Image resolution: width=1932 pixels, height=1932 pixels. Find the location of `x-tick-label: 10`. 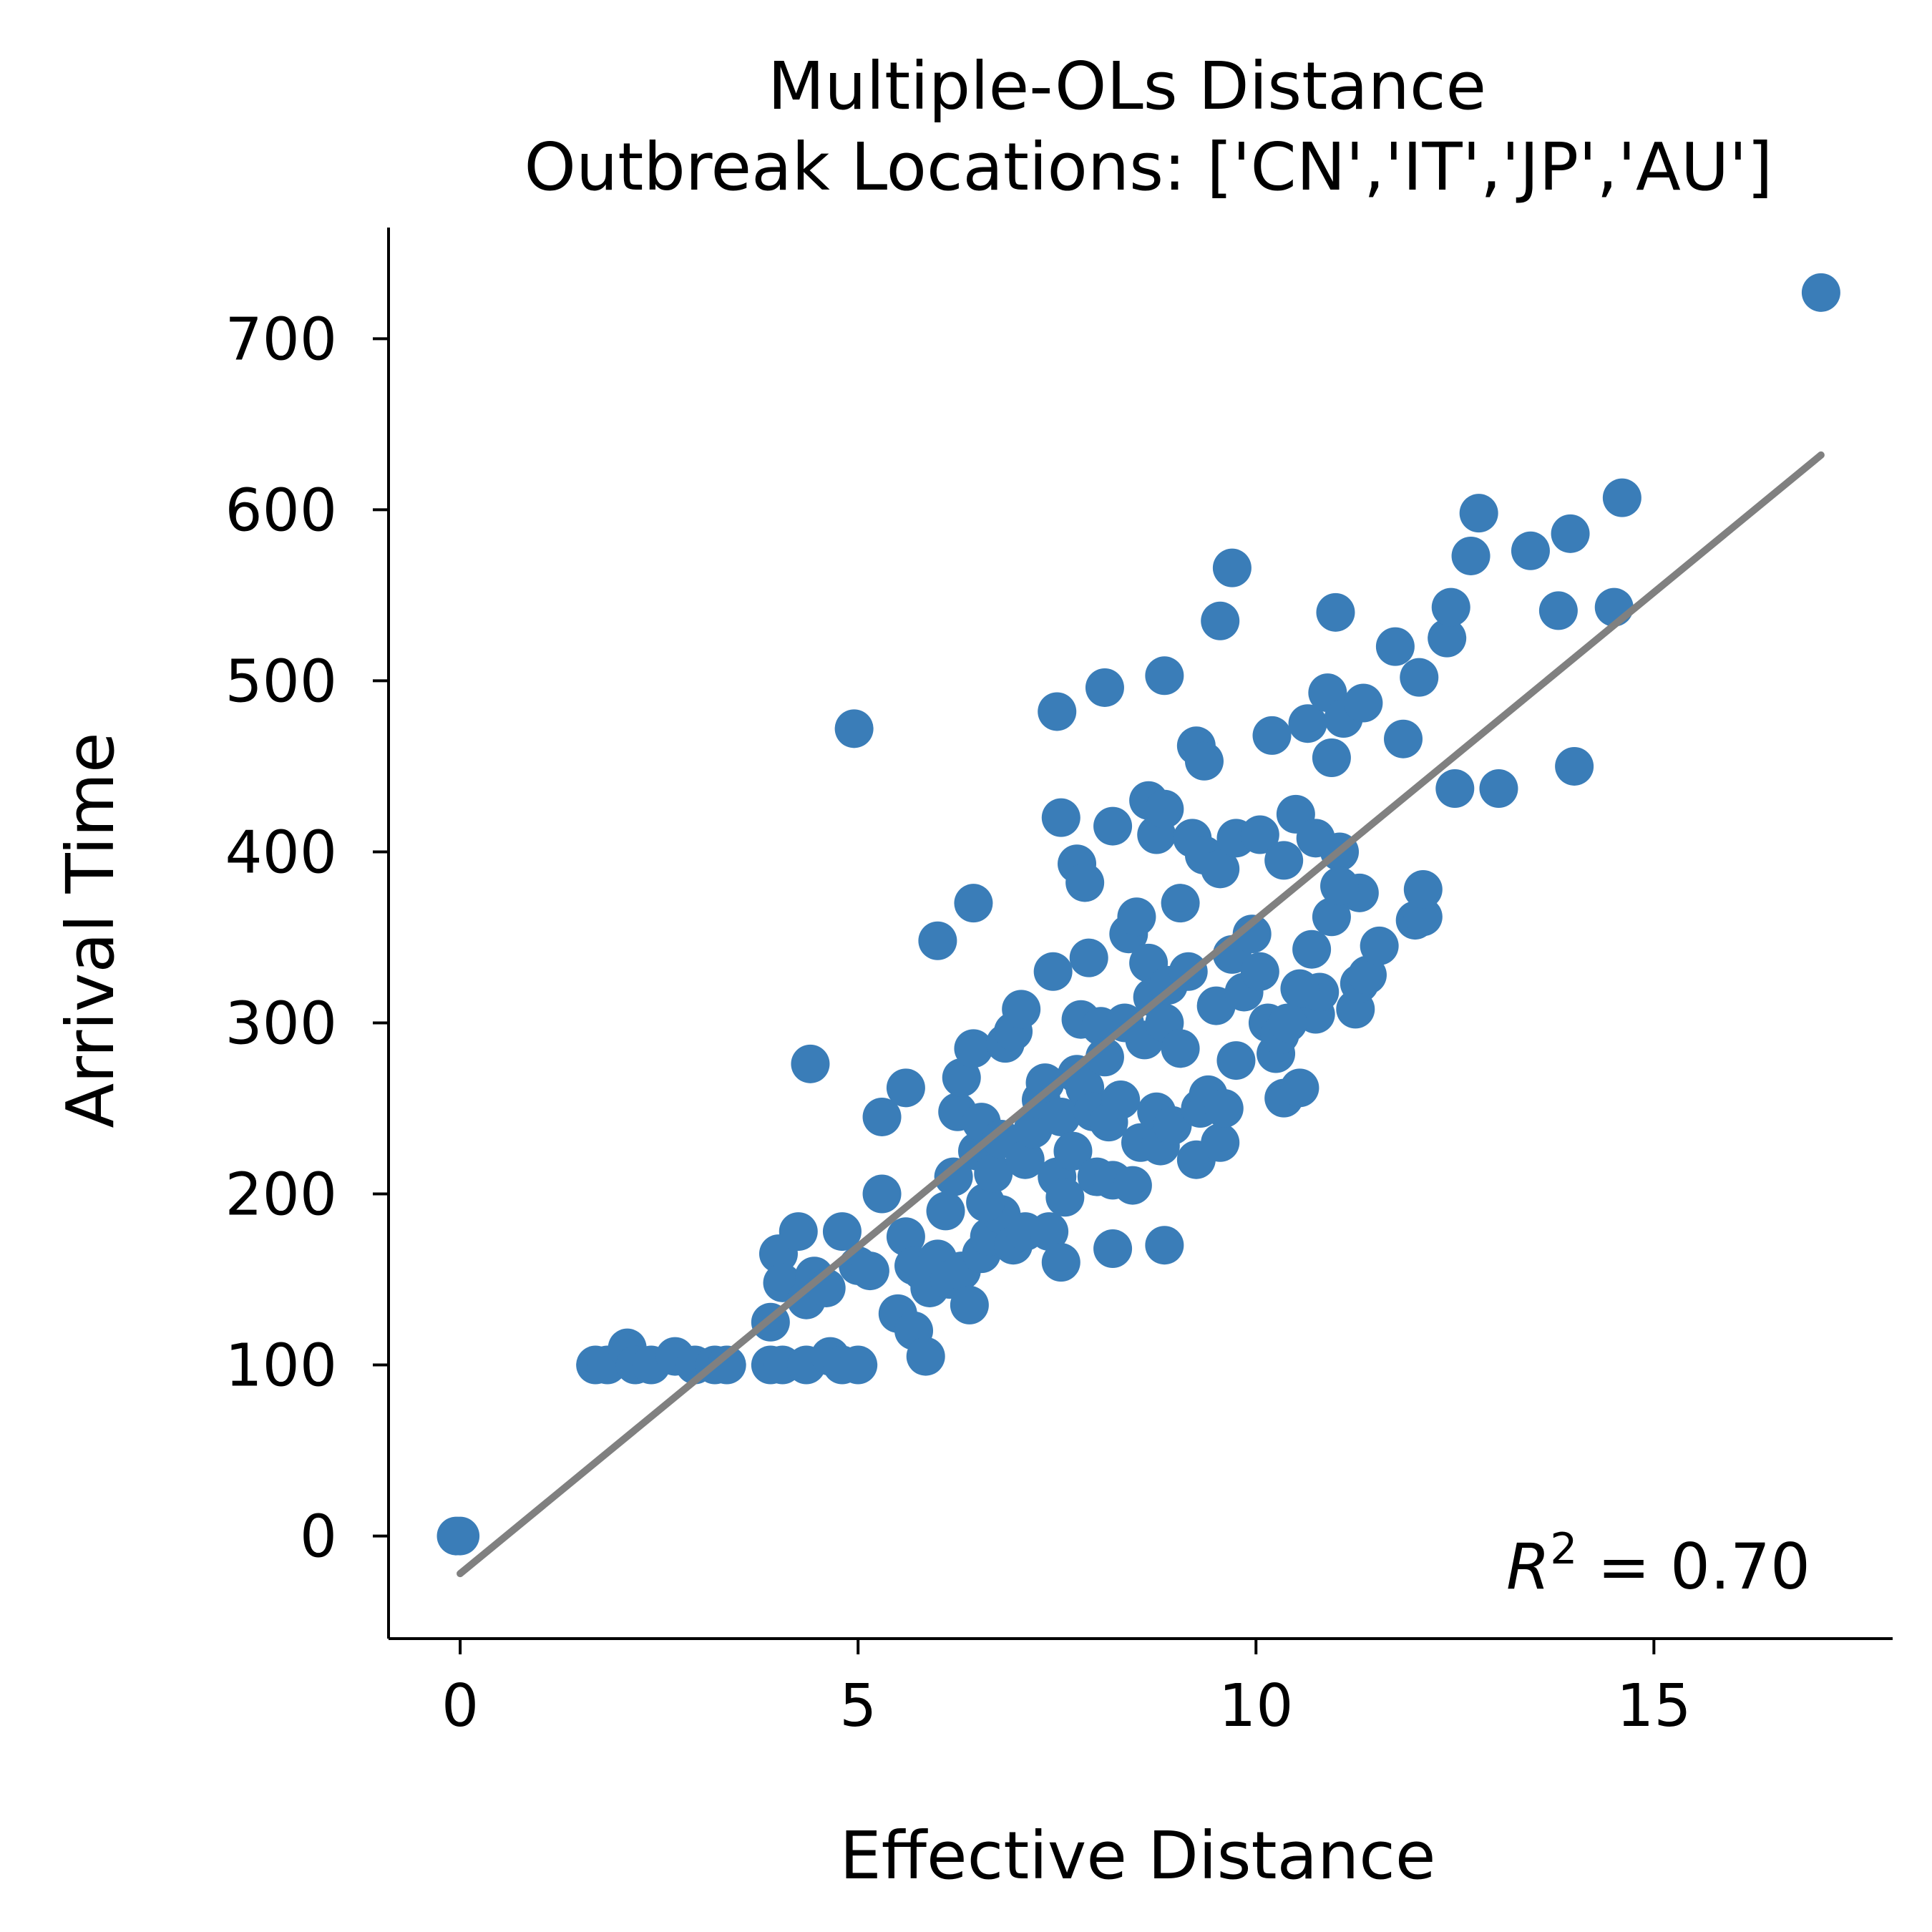

x-tick-label: 10 is located at coordinates (1256, 1706).